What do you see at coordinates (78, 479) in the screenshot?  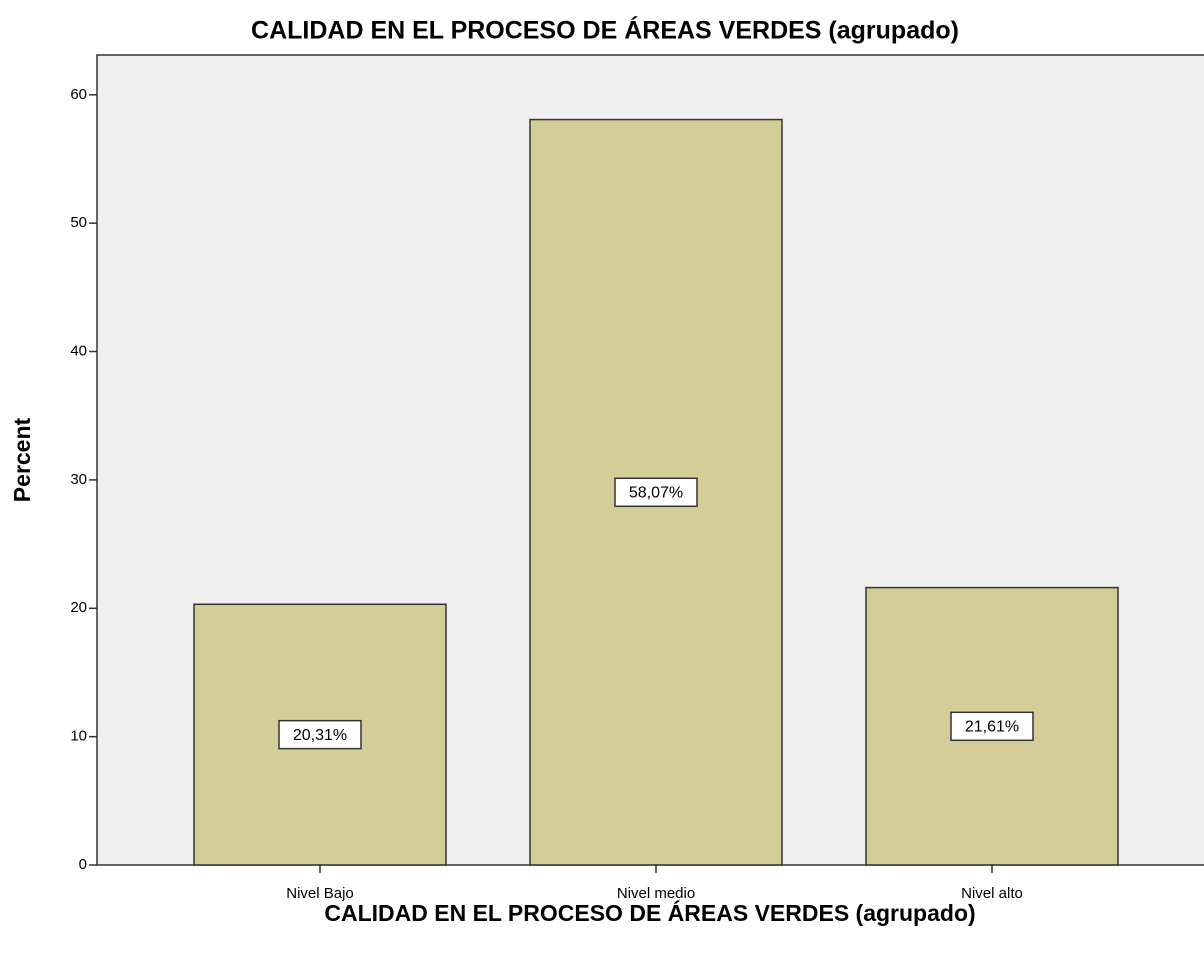 I see `y-tick-label: 30` at bounding box center [78, 479].